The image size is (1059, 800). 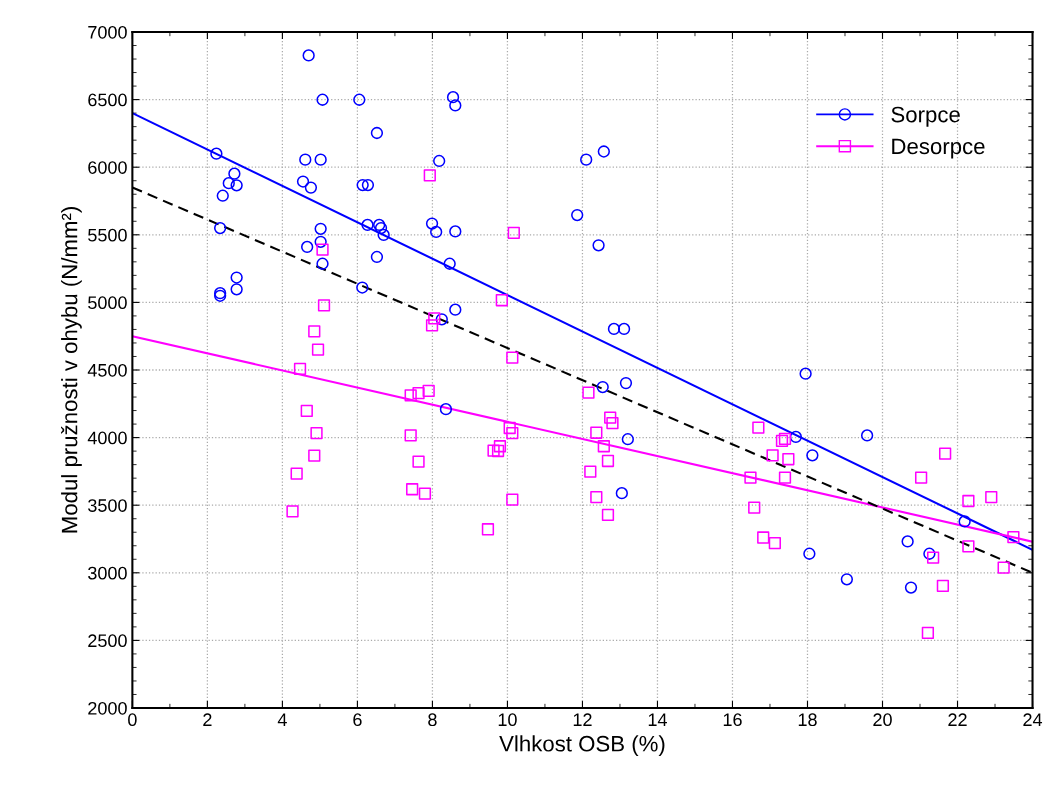 I want to click on x-tick-label: 10, so click(x=507, y=720).